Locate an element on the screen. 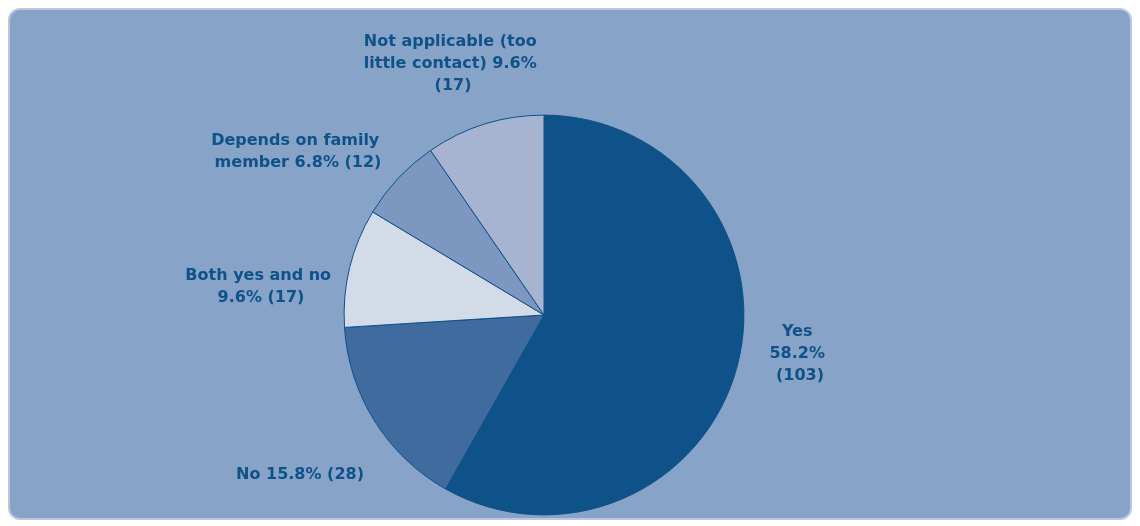  slice-label: No 15.8% (28) is located at coordinates (300, 473).